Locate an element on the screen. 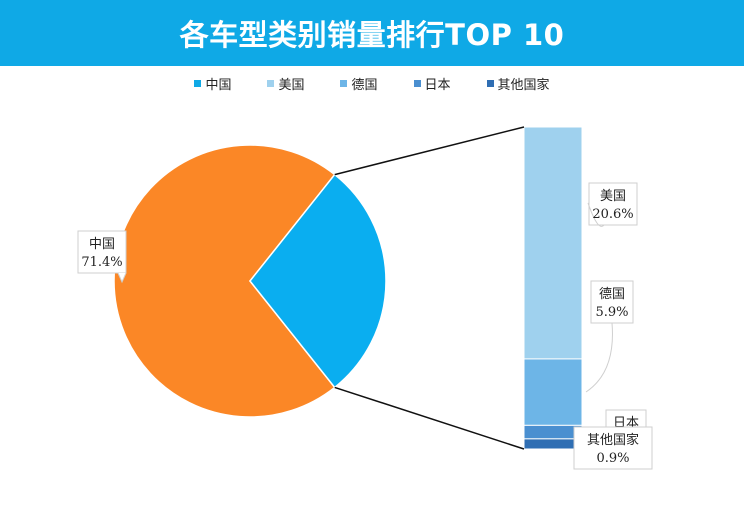 The image size is (744, 528). label-box-others is located at coordinates (613, 448).